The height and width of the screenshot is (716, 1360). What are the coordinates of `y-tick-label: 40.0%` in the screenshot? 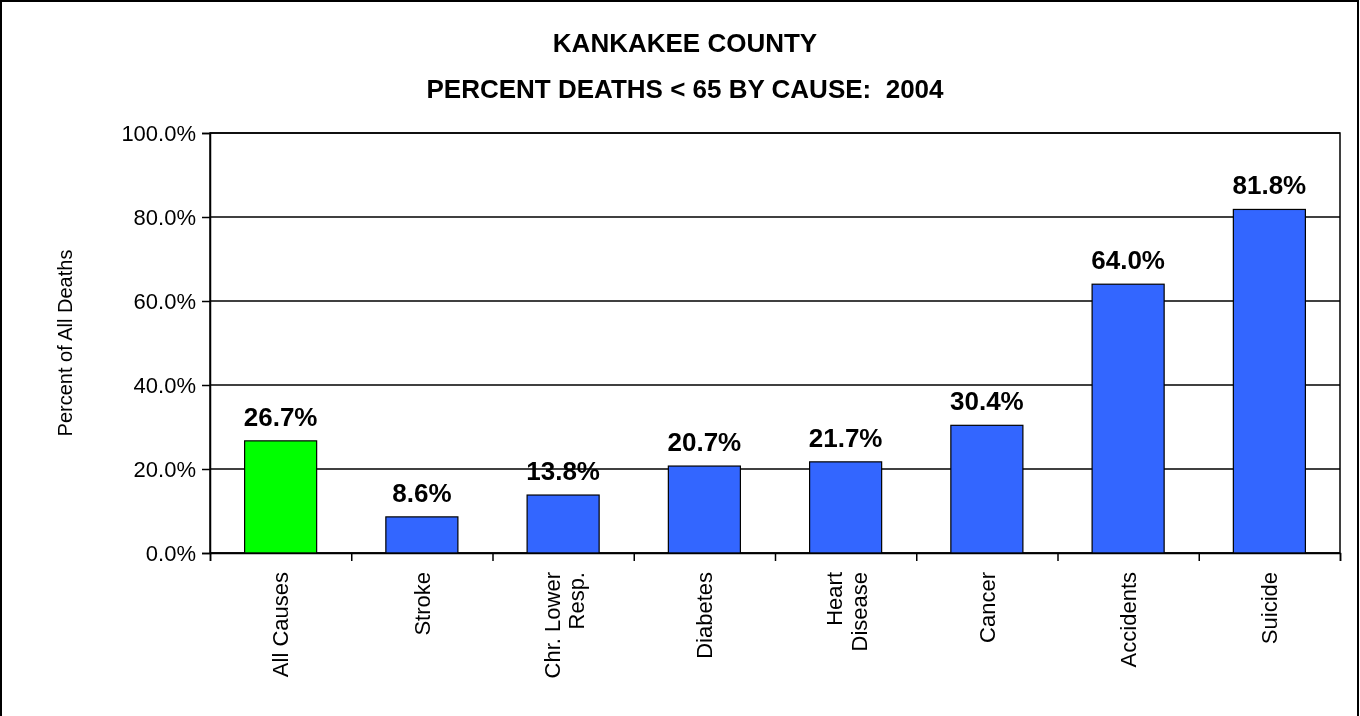 It's located at (164, 385).